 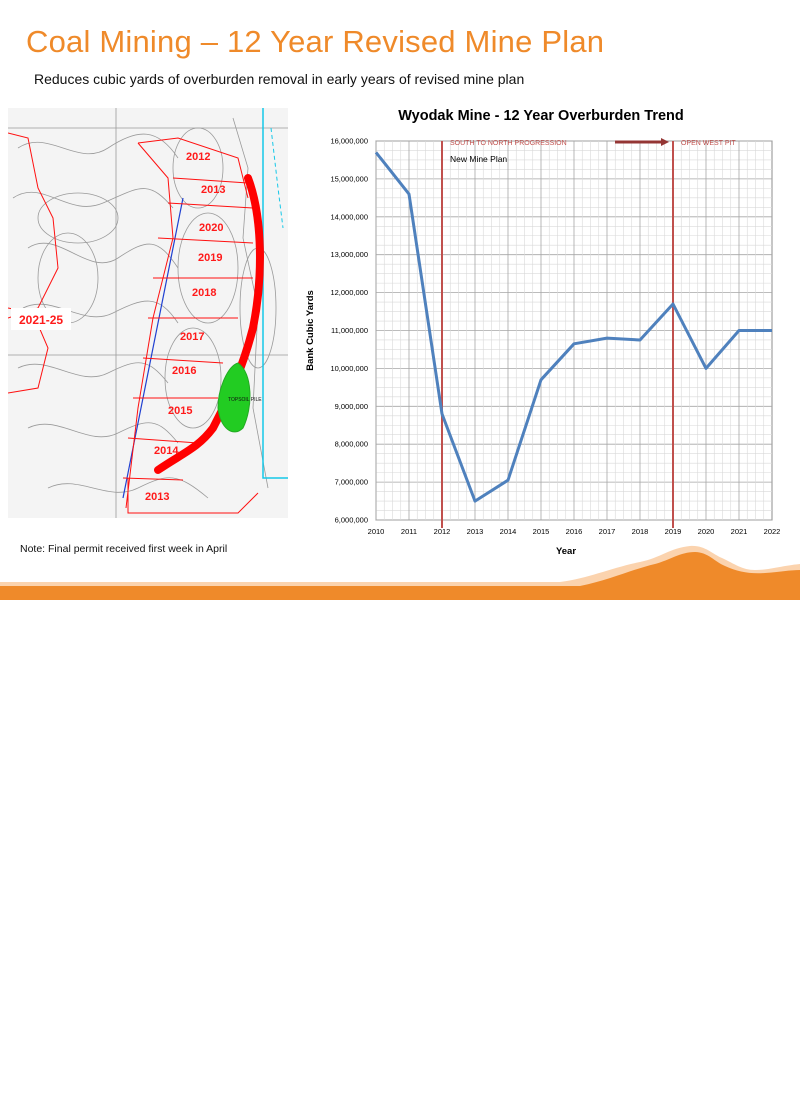 I want to click on slide-title: Coal Mining – 12 Year Revised Mine Plan, so click(x=315, y=41).